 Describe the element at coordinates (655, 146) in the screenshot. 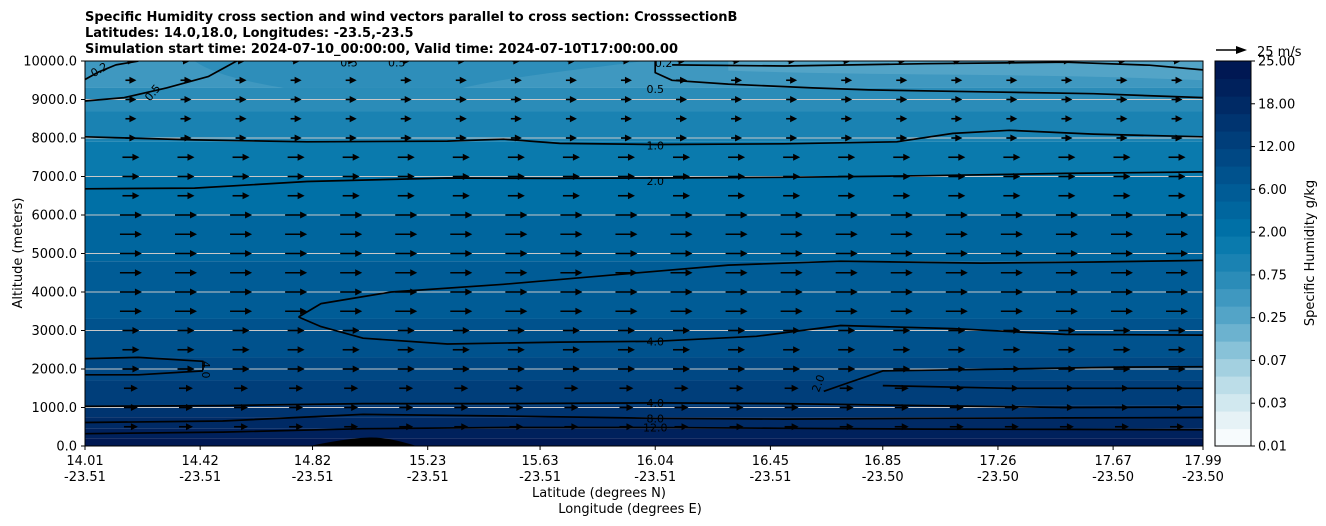

I see `contour-label: 1.0` at that location.